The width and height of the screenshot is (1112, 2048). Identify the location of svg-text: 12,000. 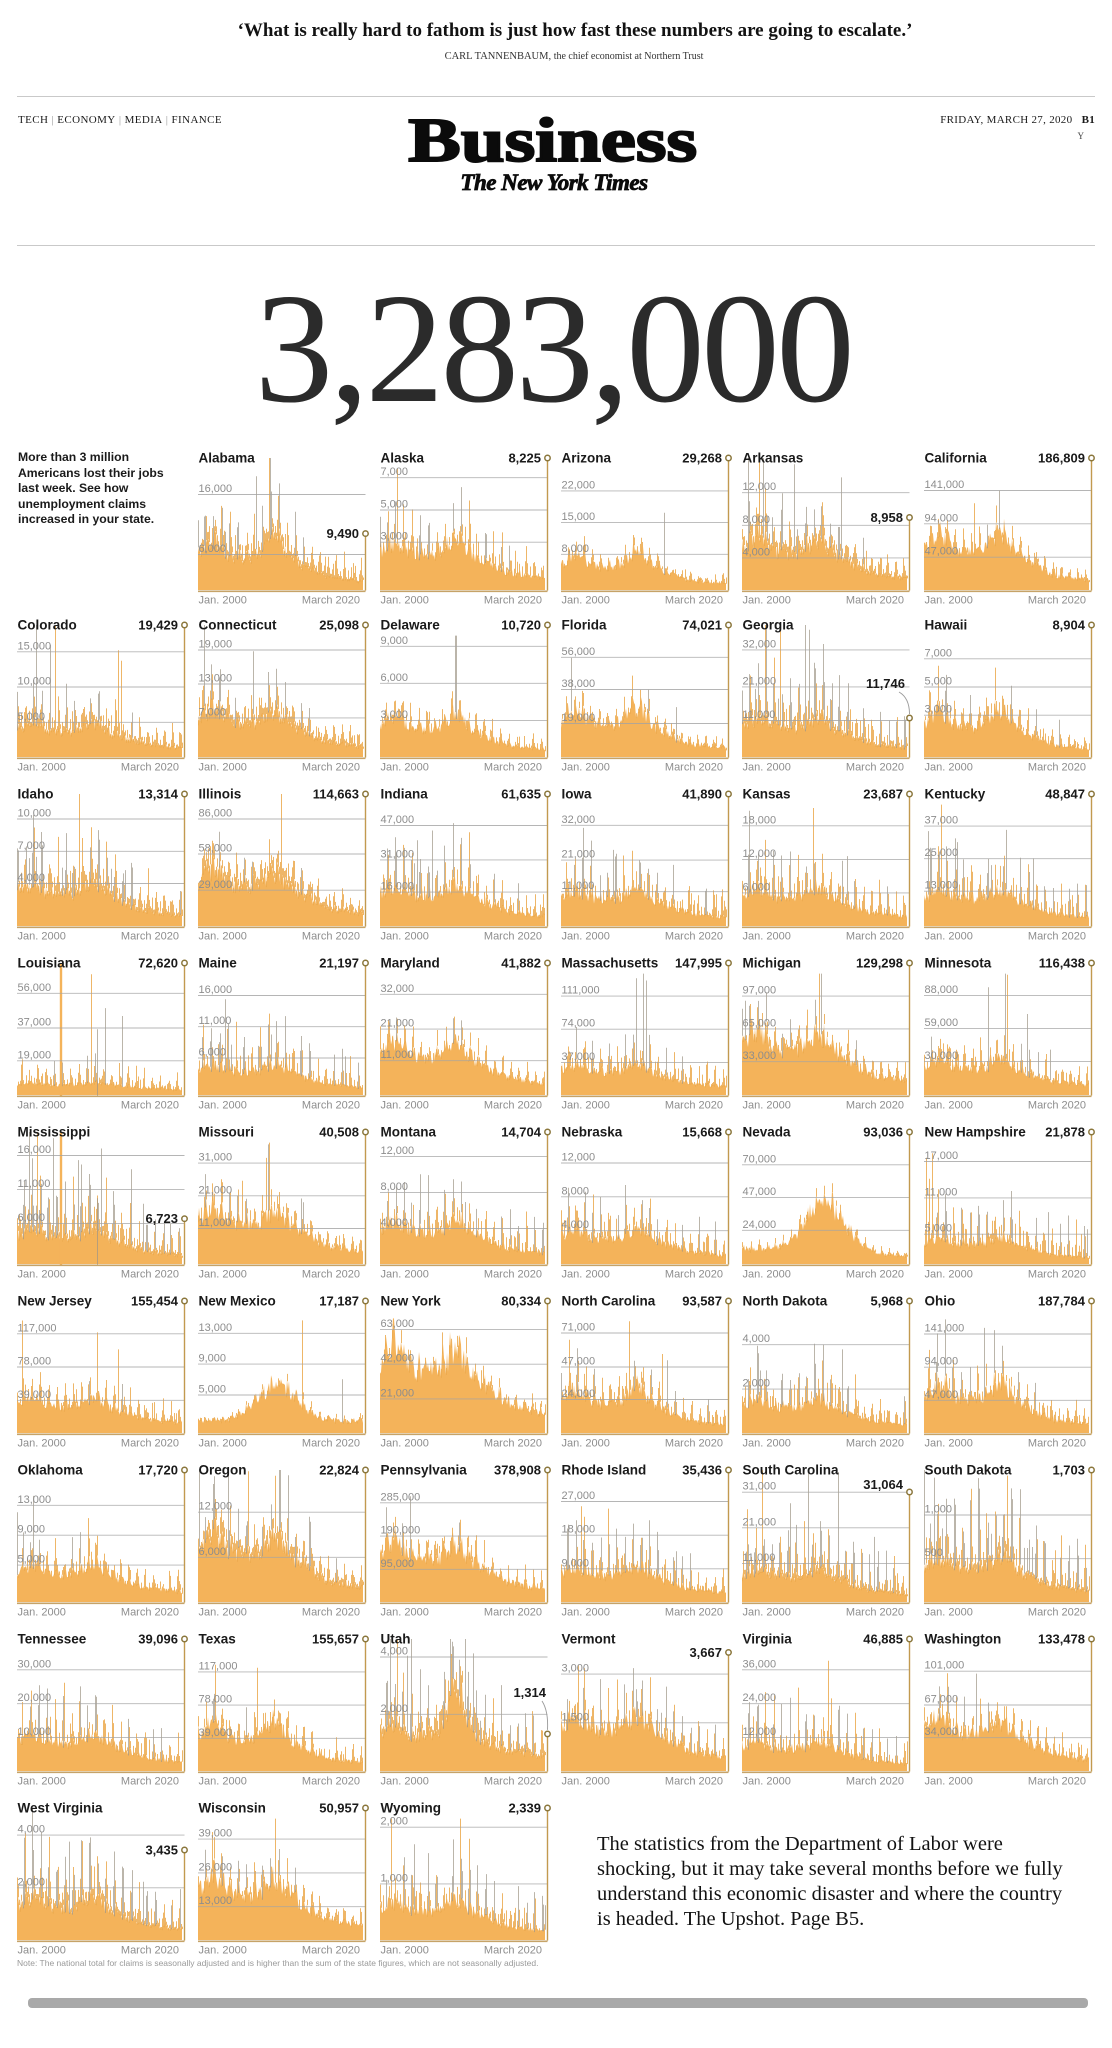
(398, 1151).